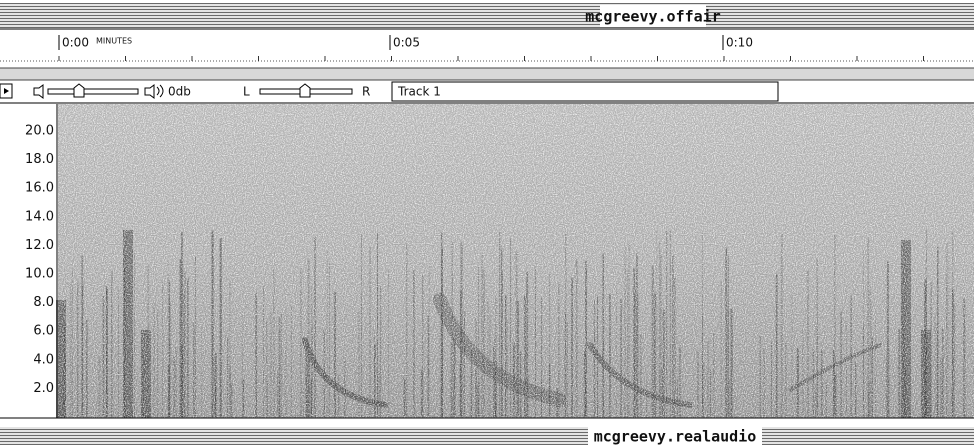  I want to click on ruler-unit: MINUTES, so click(114, 41).